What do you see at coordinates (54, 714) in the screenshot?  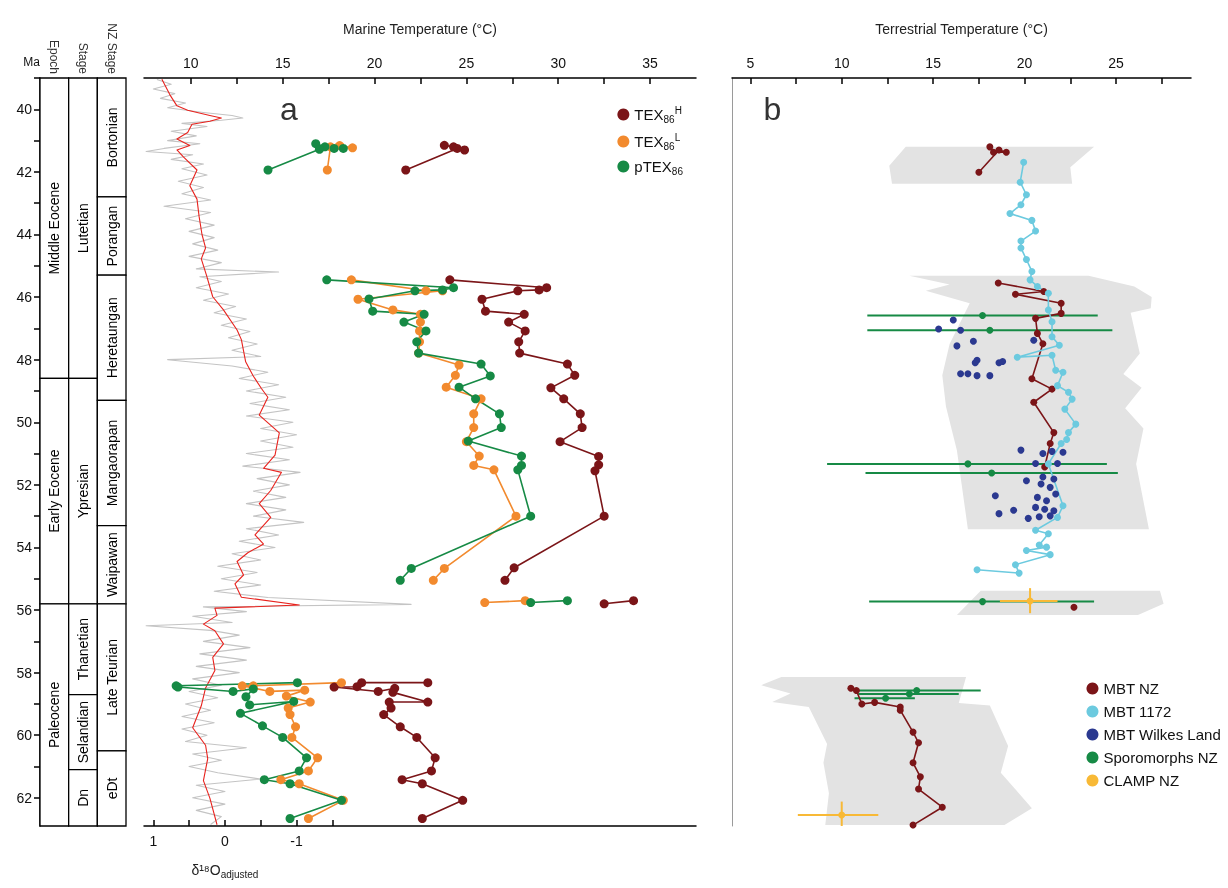 I see `data-label: Paleocene` at bounding box center [54, 714].